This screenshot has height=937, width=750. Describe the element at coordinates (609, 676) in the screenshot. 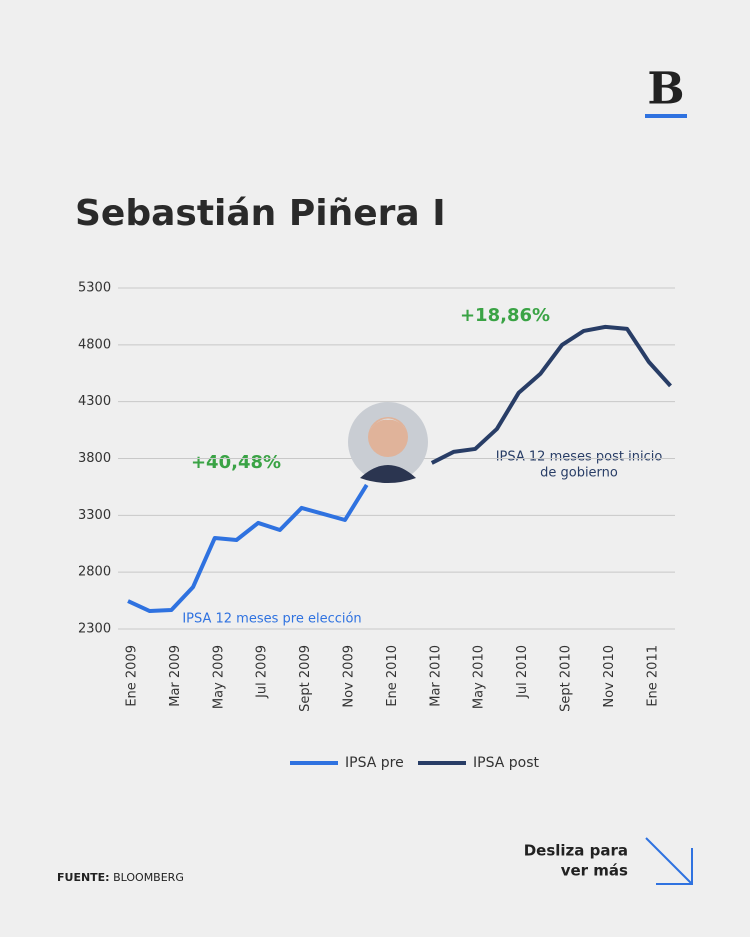

I see `x-tick-label: Nov 2010` at that location.